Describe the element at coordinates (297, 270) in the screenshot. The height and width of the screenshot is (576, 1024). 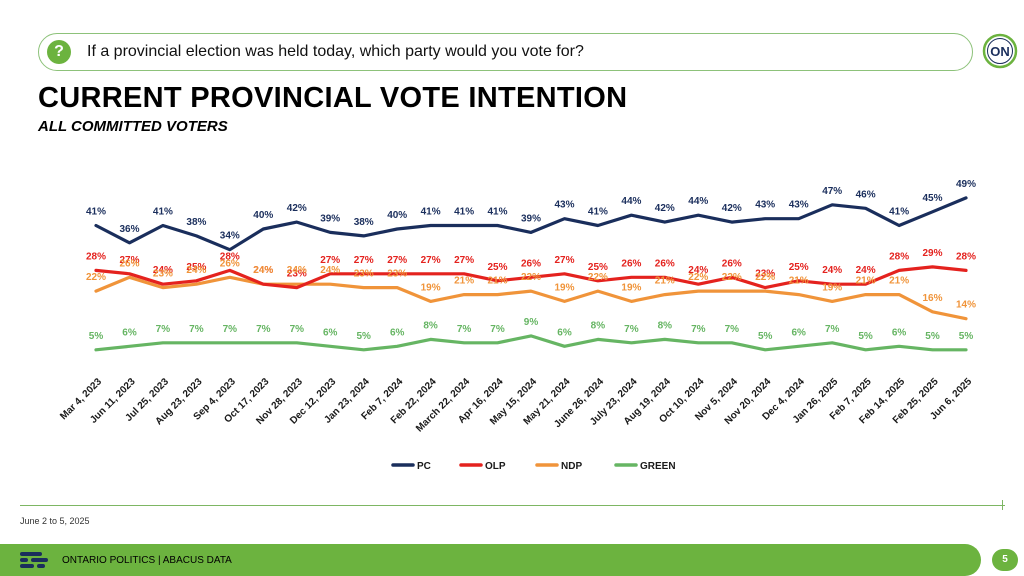
I see `data-label-ndp-6: 24%` at that location.